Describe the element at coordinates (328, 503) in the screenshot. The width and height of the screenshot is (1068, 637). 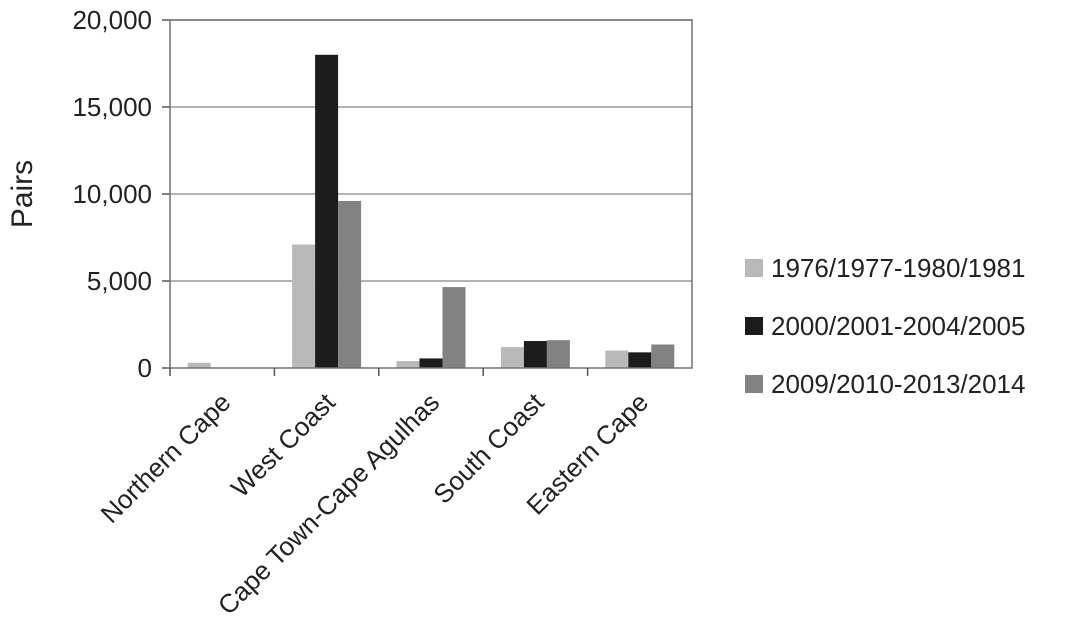
I see `category-label: Cape Town-Cape Agulhas` at that location.